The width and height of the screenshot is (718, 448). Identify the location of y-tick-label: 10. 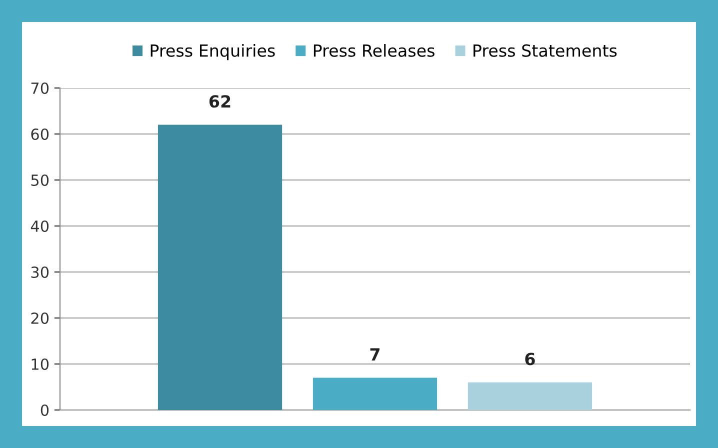
(40, 364).